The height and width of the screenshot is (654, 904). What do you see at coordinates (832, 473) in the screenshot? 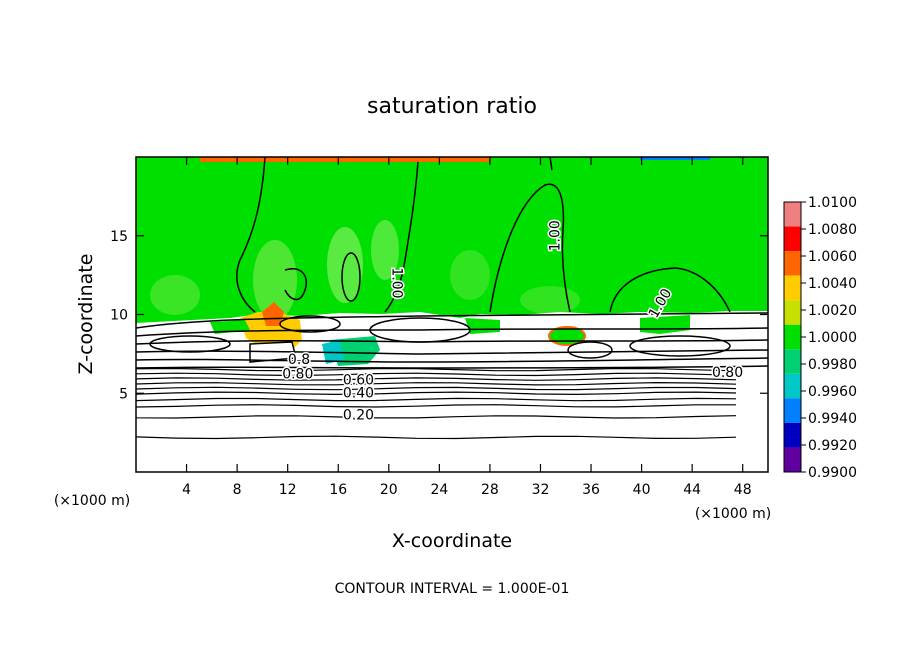
I see `colorbar-level: 0.9900` at bounding box center [832, 473].